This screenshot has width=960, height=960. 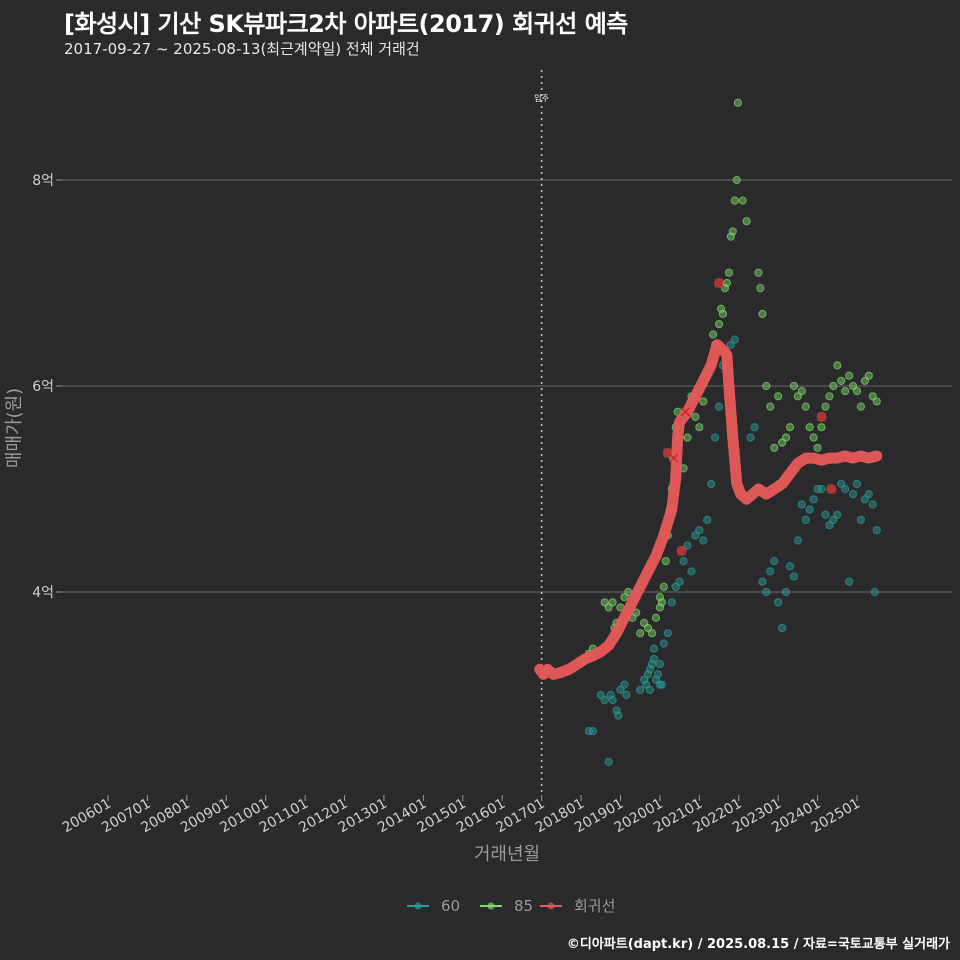 I want to click on legend-label: 60, so click(x=450, y=906).